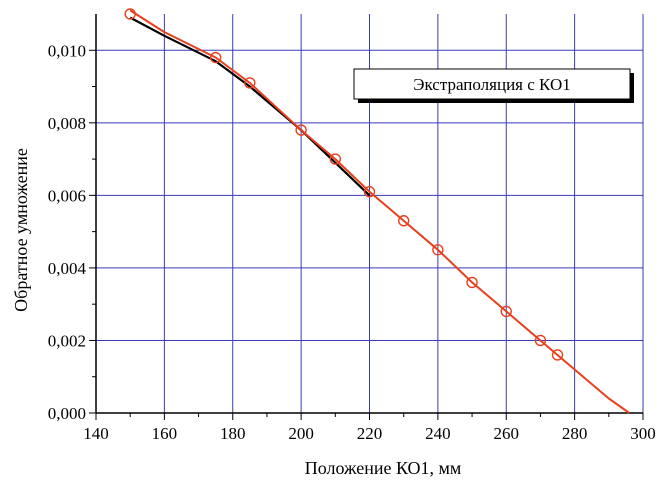 This screenshot has width=662, height=484. What do you see at coordinates (21, 230) in the screenshot?
I see `y-axis-label: Обратное умножение` at bounding box center [21, 230].